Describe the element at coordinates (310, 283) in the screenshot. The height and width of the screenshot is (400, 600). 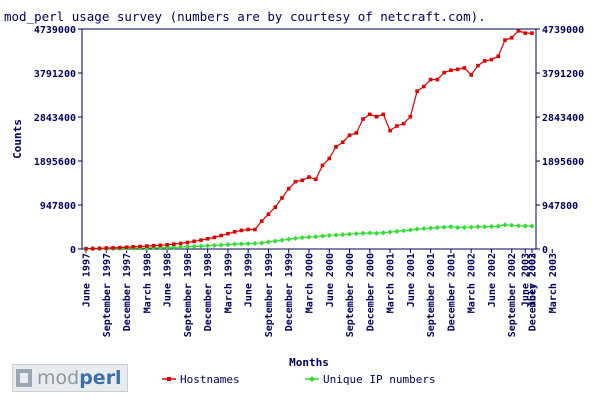
I see `x-tick-label: March 2000` at that location.